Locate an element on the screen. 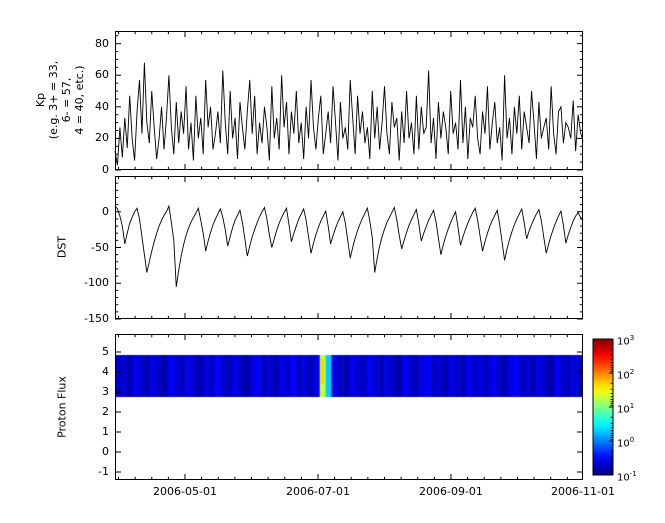 Image resolution: width=665 pixels, height=523 pixels. flux-colorbar is located at coordinates (603, 407).